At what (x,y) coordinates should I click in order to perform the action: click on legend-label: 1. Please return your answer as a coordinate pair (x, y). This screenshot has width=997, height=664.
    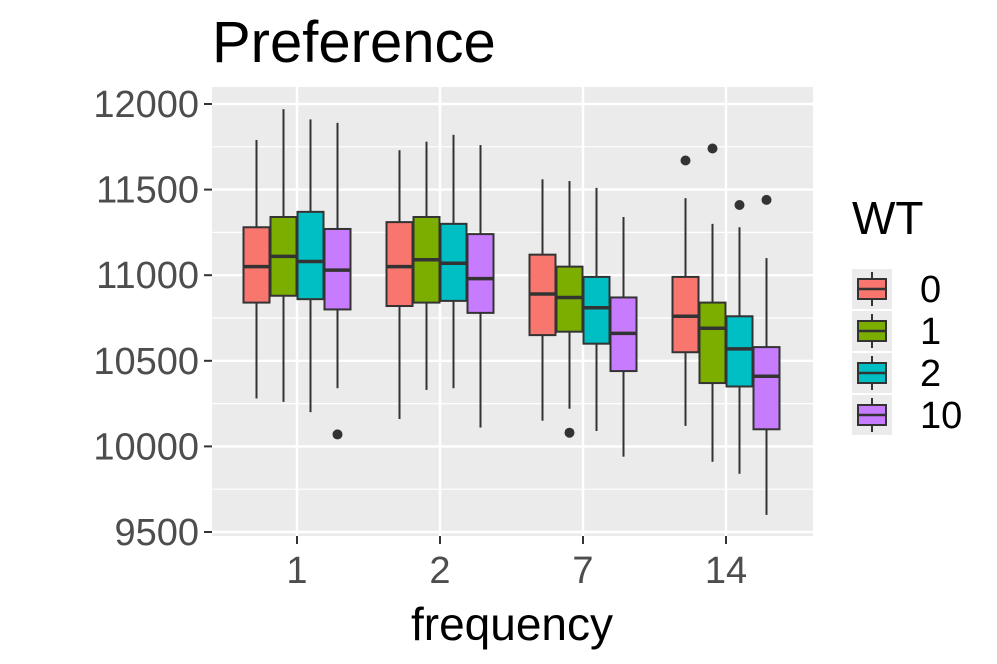
    Looking at the image, I should click on (930, 332).